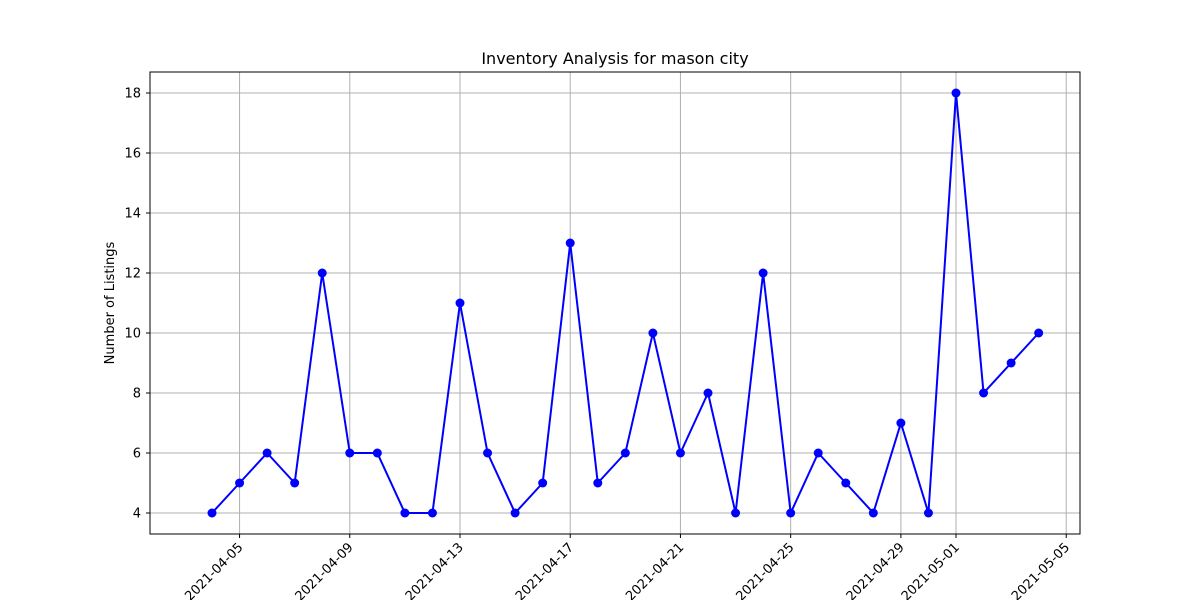 The height and width of the screenshot is (600, 1200). What do you see at coordinates (132, 154) in the screenshot?
I see `y-tick-label: 16` at bounding box center [132, 154].